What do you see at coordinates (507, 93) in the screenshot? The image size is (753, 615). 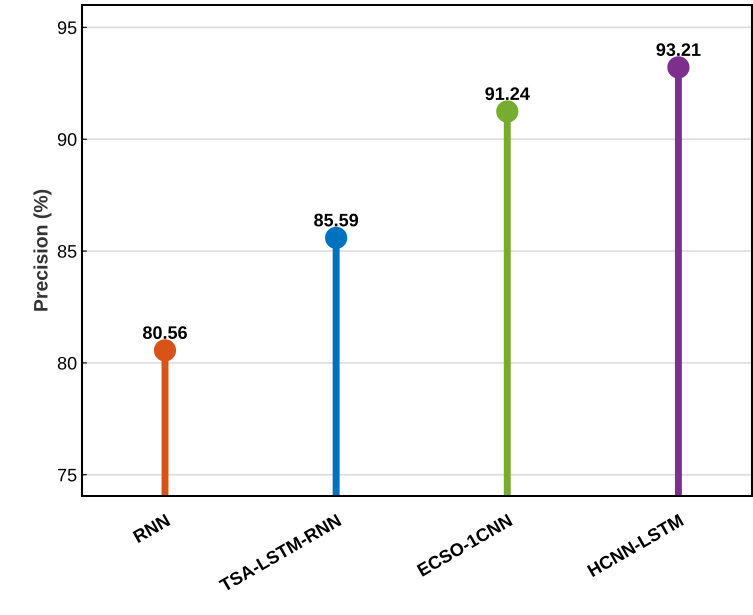 I see `data-label: 91.24` at bounding box center [507, 93].